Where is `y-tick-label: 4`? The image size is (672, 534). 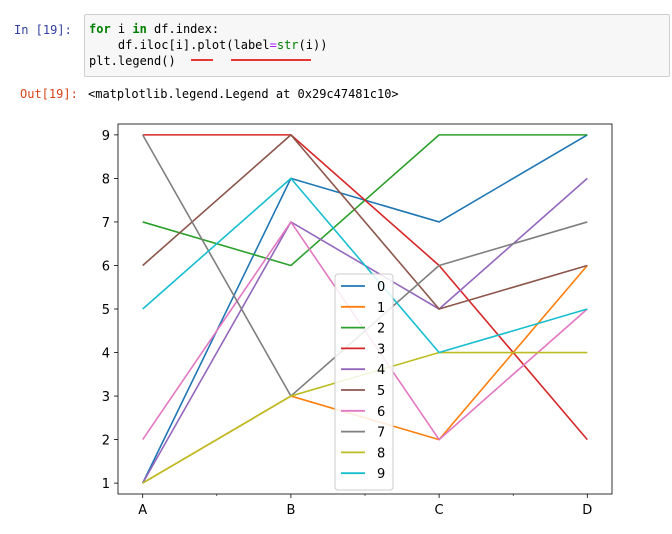
y-tick-label: 4 is located at coordinates (106, 354).